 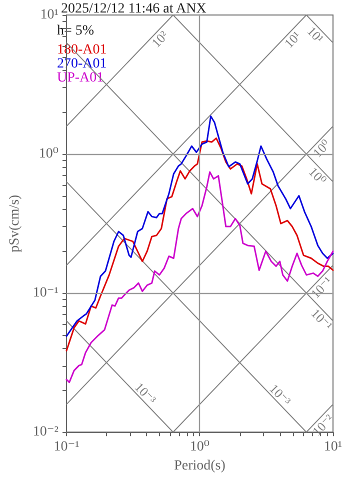 What do you see at coordinates (200, 466) in the screenshot?
I see `x-axis-title: Period(s)` at bounding box center [200, 466].